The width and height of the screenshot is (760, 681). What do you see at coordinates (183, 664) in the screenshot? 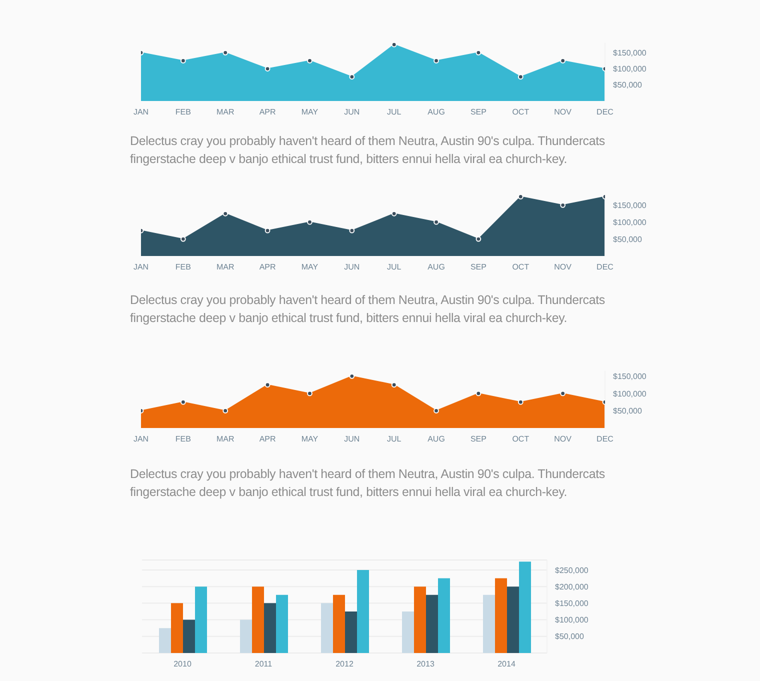
I see `x-tick-label: 2010` at bounding box center [183, 664].